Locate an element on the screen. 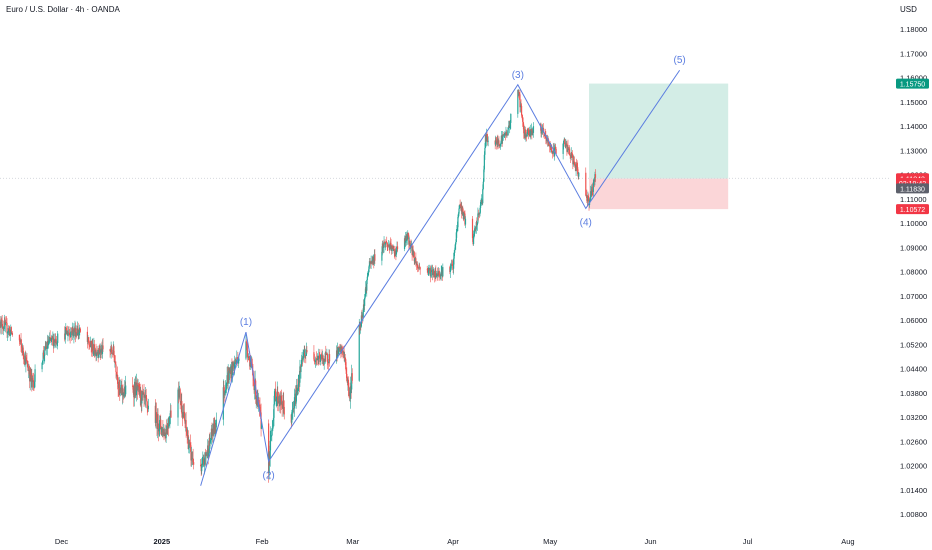 Image resolution: width=932 pixels, height=550 pixels. y-tick-label: 1.01400 is located at coordinates (913, 490).